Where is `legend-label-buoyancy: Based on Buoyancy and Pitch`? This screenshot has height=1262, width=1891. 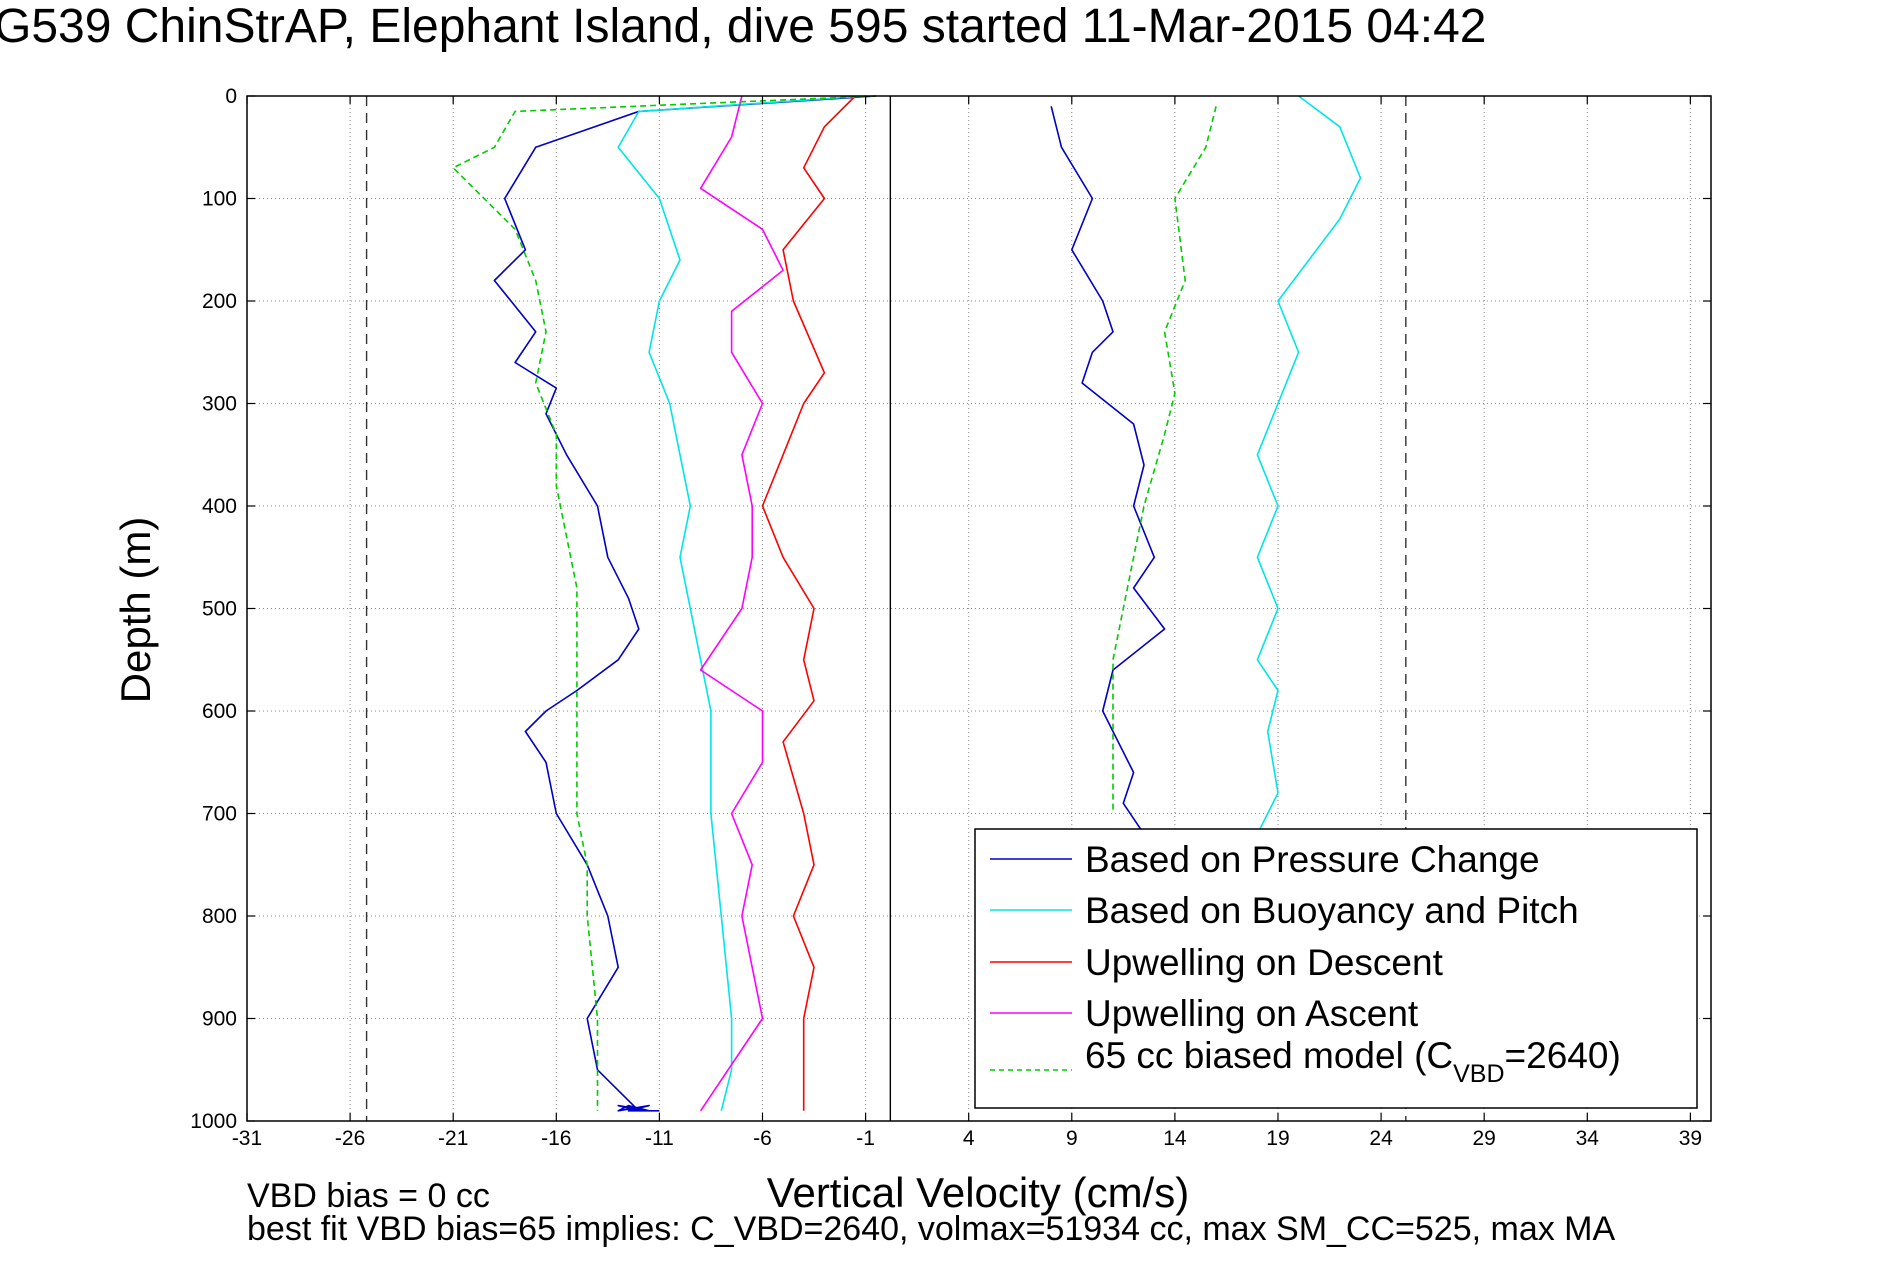 legend-label-buoyancy: Based on Buoyancy and Pitch is located at coordinates (1332, 910).